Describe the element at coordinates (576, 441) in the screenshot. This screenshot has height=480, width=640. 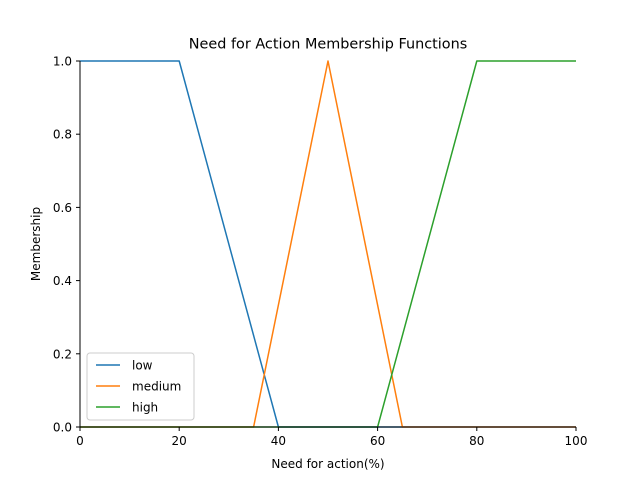
I see `x-tick-label: 100` at that location.